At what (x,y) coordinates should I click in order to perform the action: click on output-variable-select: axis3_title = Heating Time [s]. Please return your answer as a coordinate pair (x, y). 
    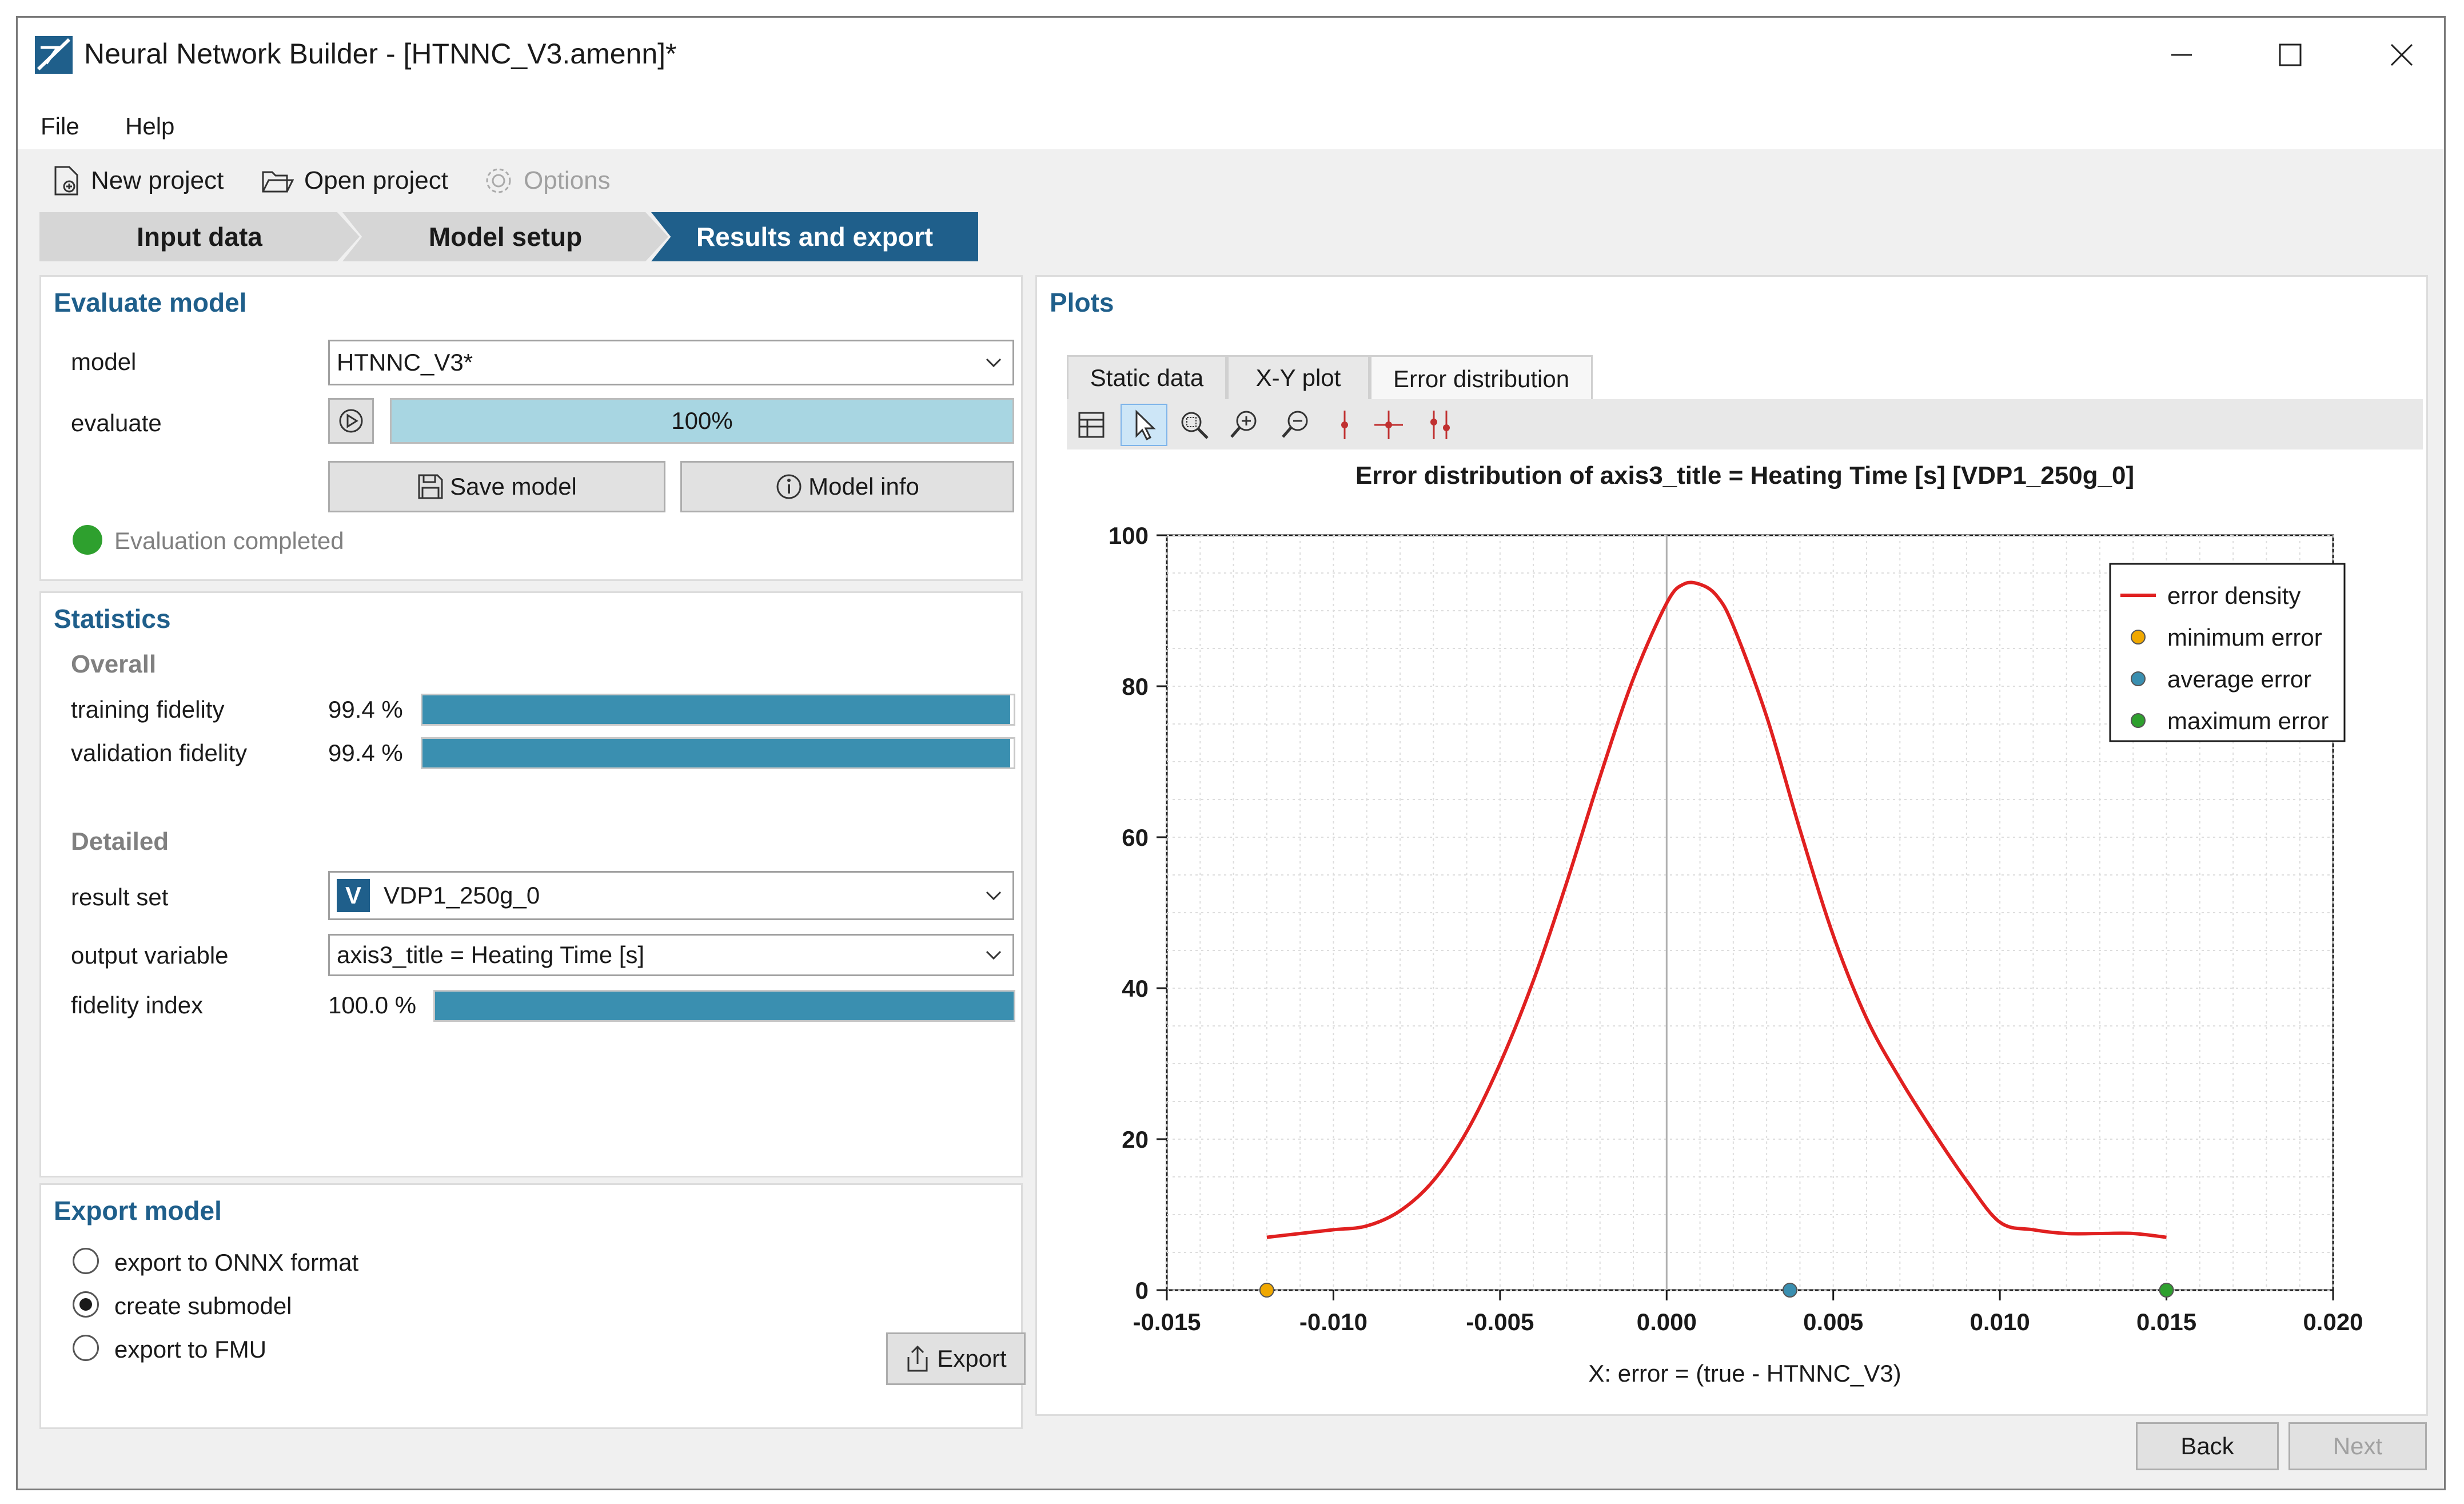
    Looking at the image, I should click on (671, 955).